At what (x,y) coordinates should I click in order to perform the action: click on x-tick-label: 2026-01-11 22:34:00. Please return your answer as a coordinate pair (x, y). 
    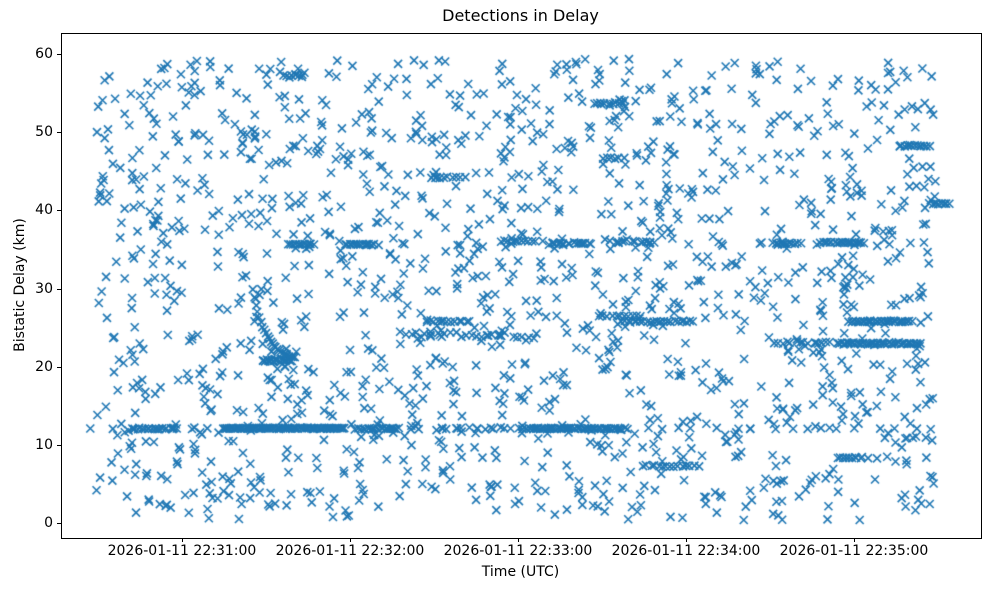
    Looking at the image, I should click on (686, 551).